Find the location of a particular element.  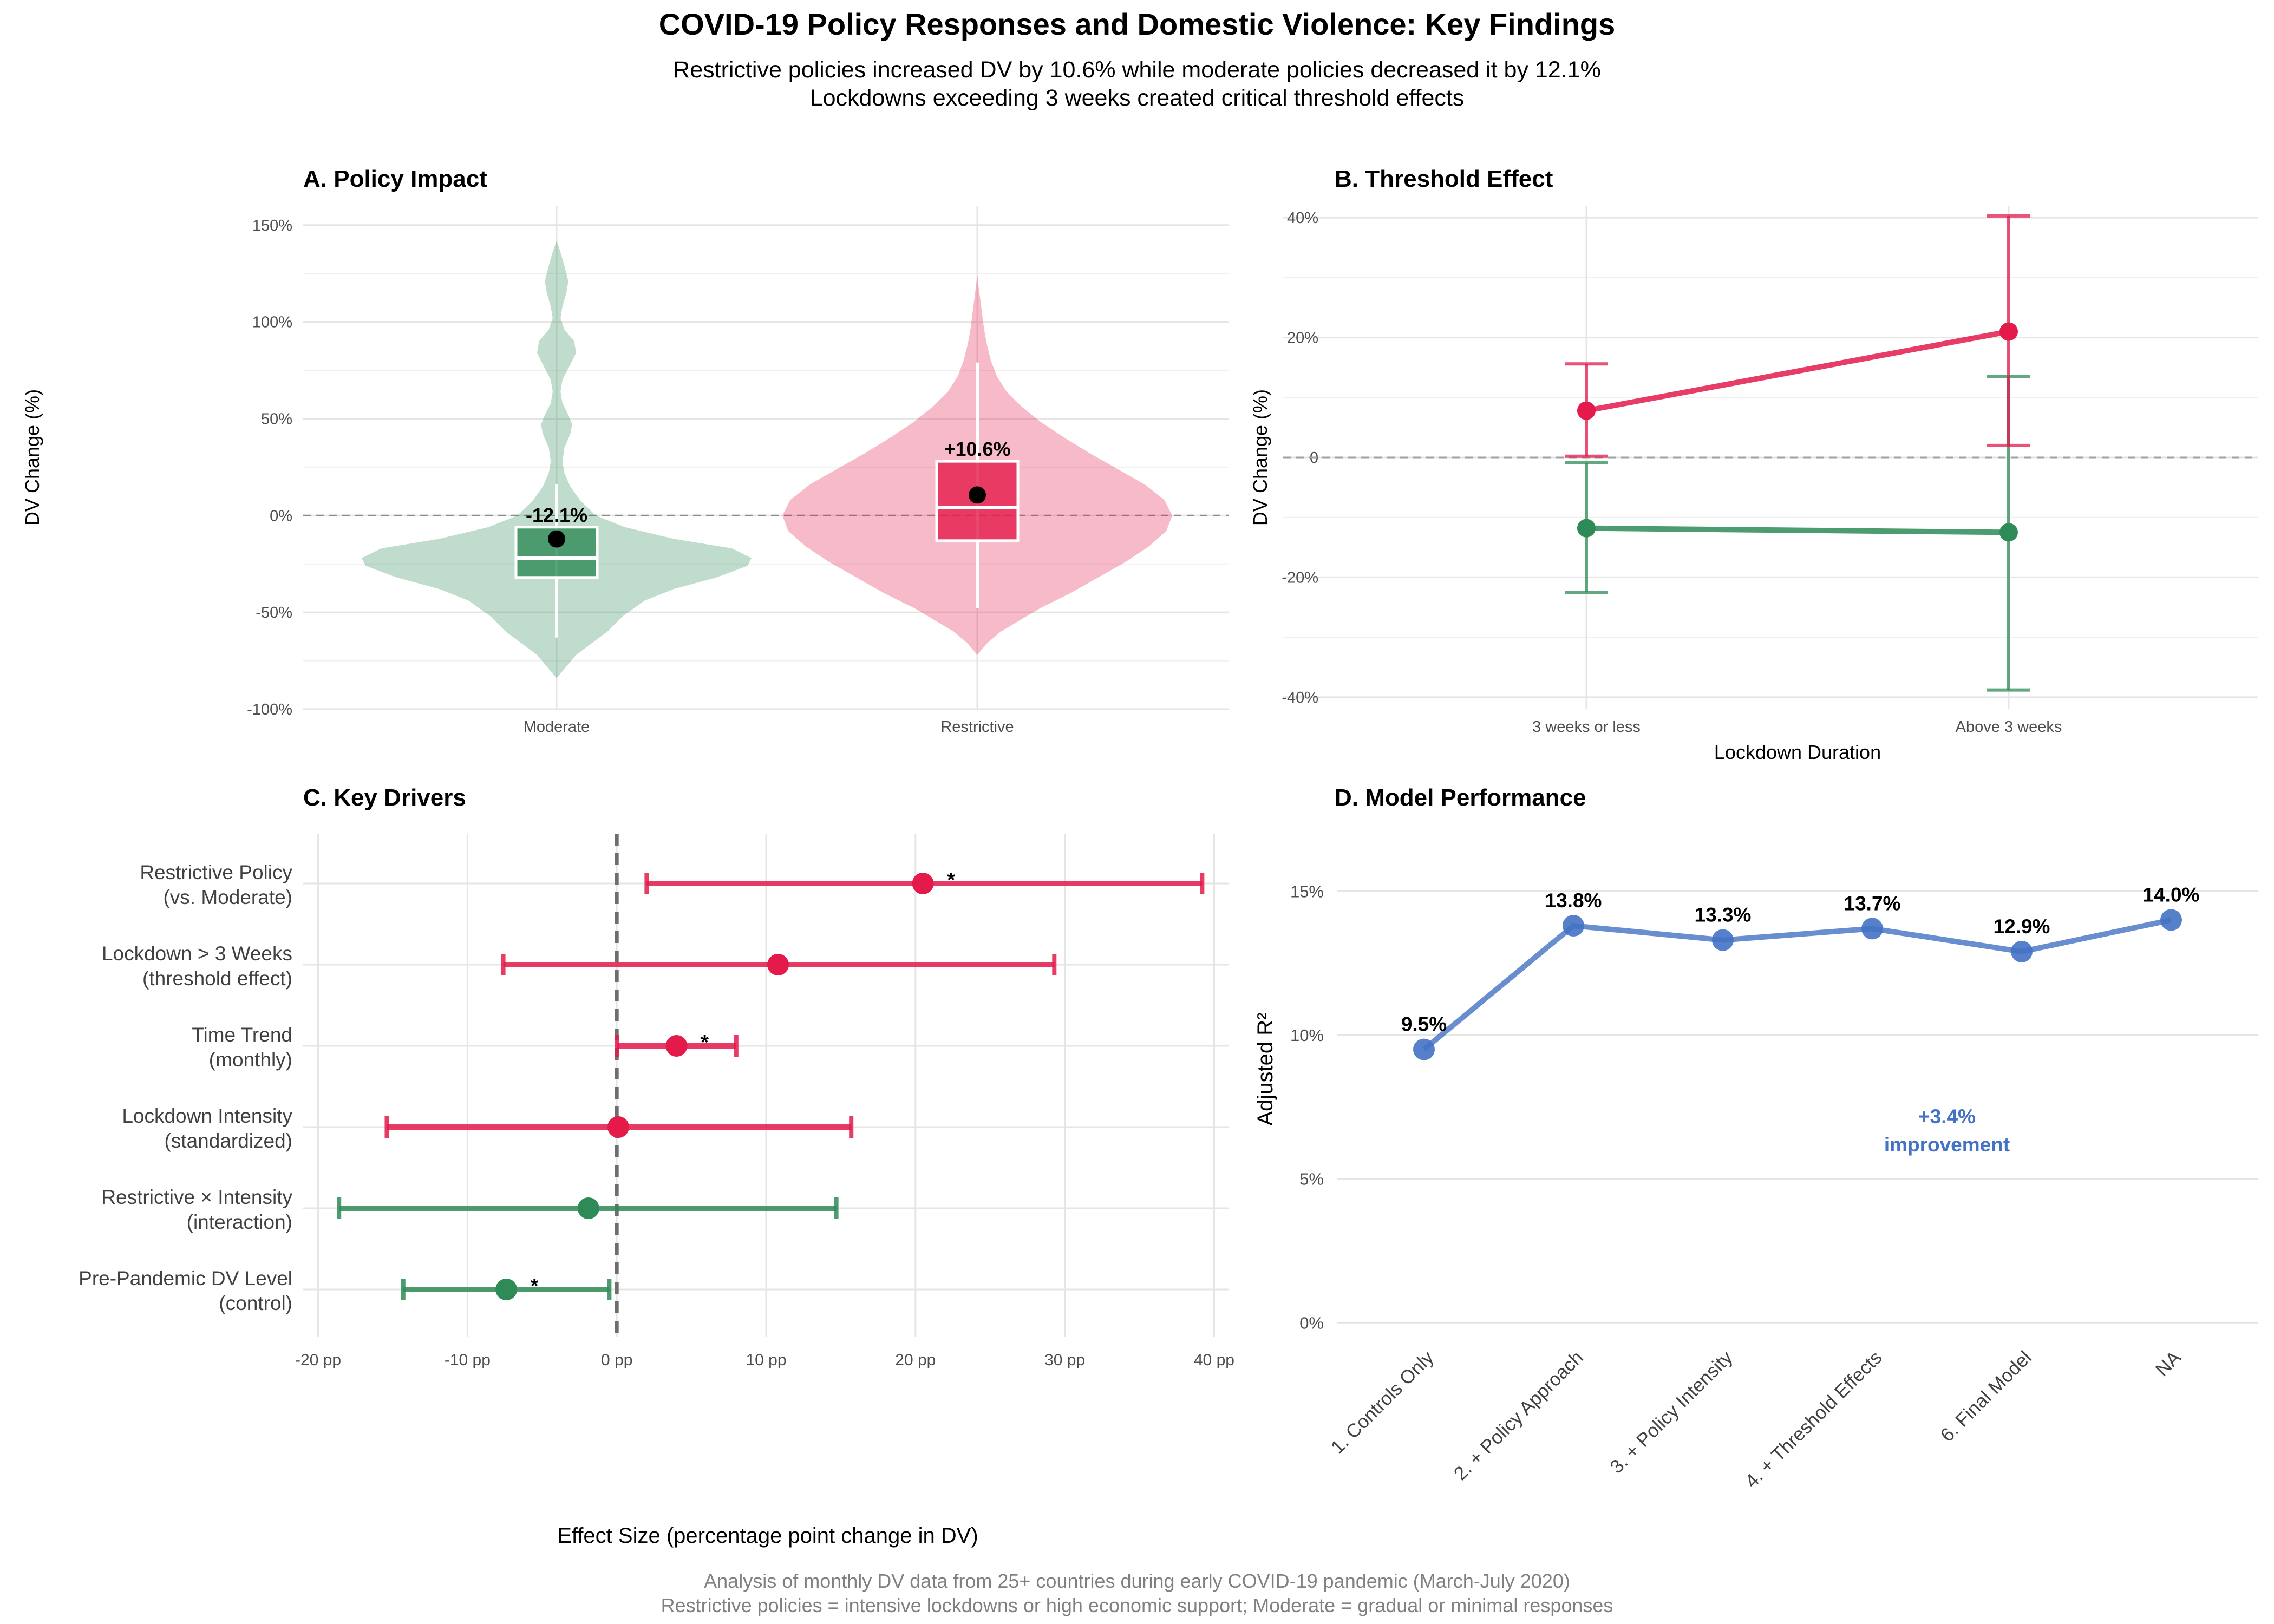

panel-a-x-tick-label: Moderate is located at coordinates (557, 727).